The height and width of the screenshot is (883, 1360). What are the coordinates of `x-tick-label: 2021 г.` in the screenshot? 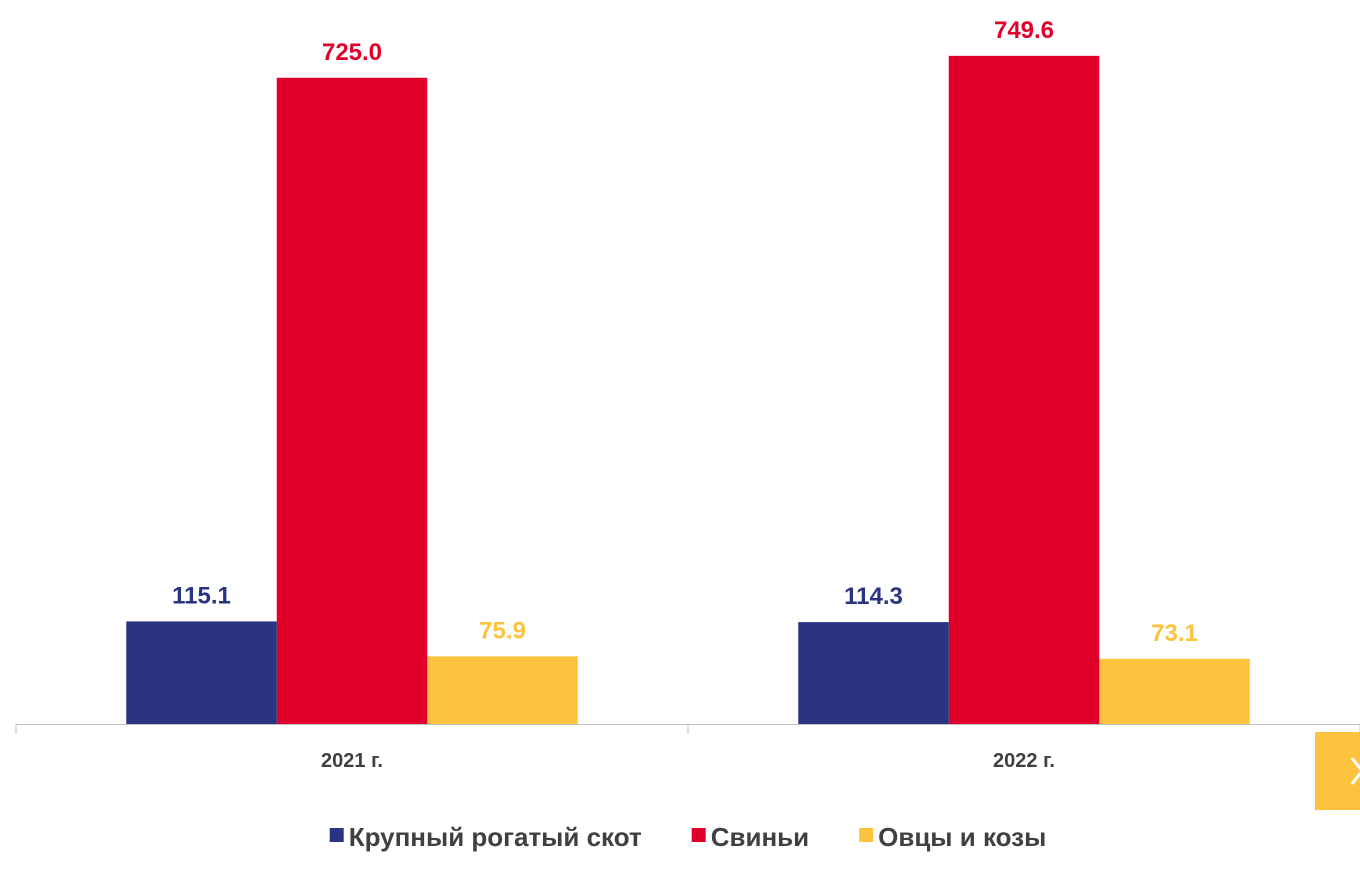 It's located at (352, 761).